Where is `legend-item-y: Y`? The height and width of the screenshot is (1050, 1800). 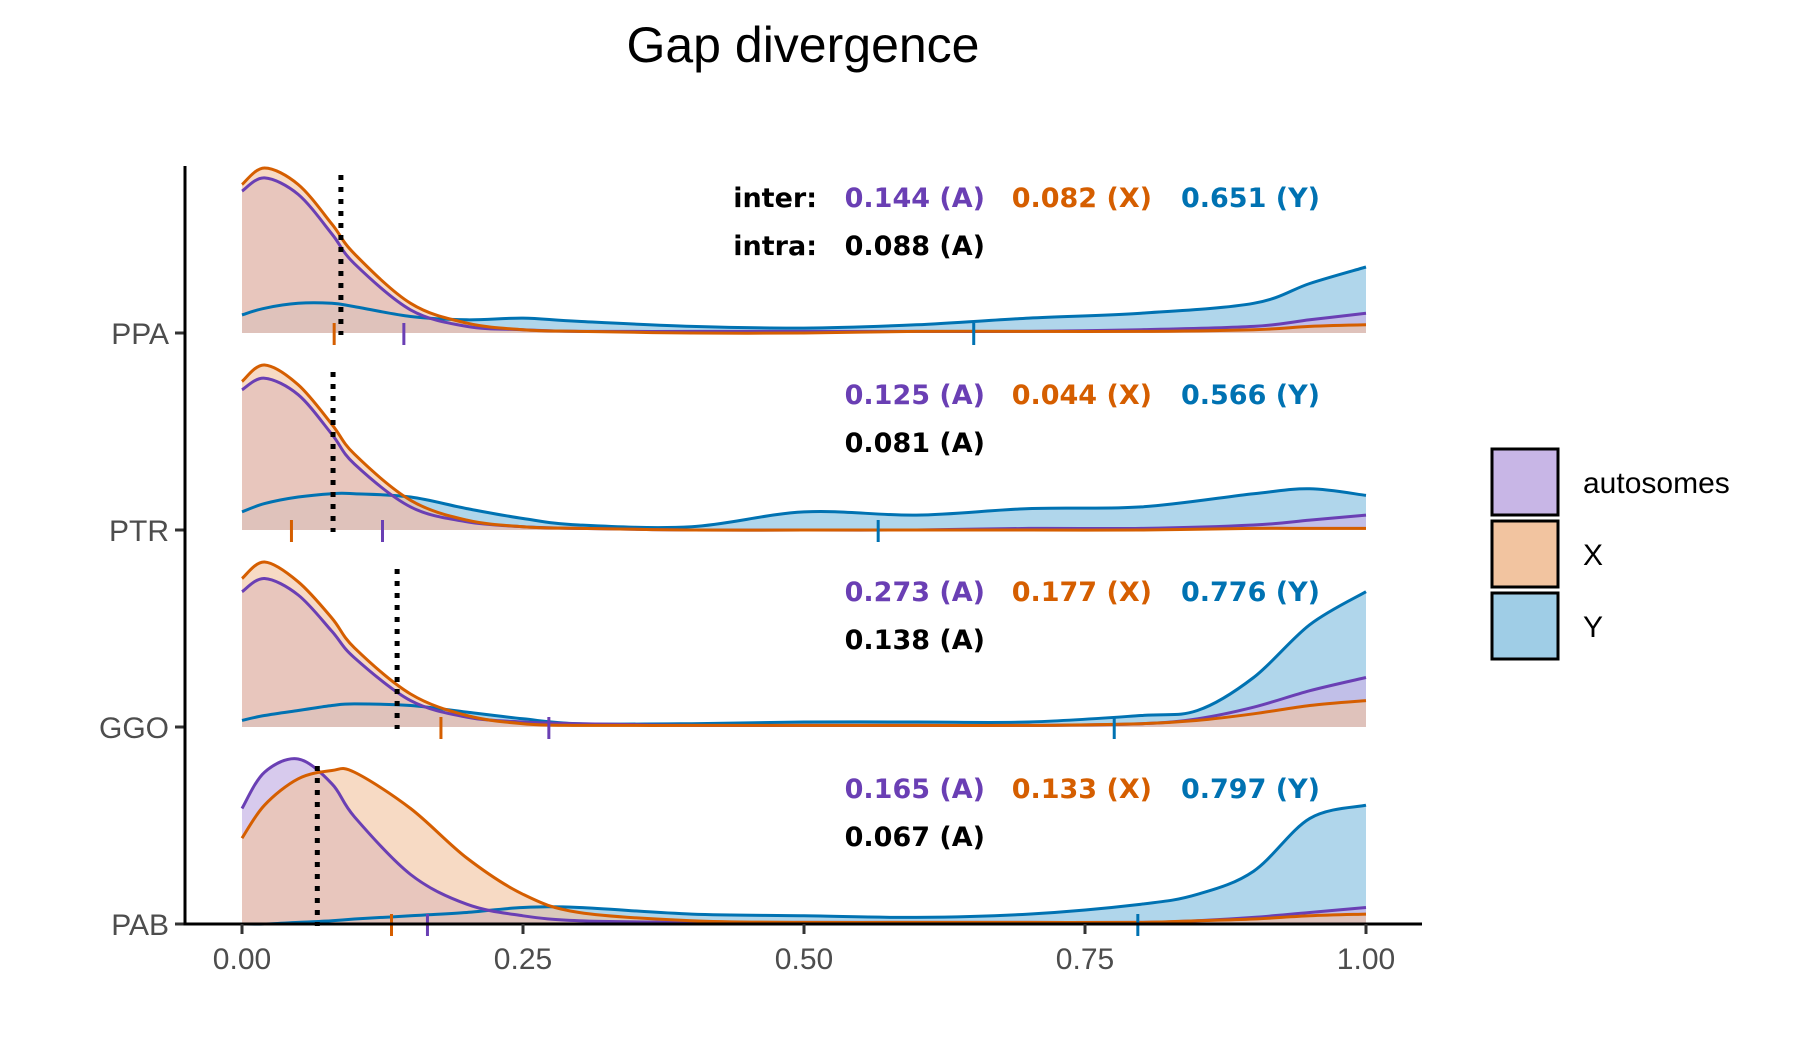 legend-item-y: Y is located at coordinates (1546, 626).